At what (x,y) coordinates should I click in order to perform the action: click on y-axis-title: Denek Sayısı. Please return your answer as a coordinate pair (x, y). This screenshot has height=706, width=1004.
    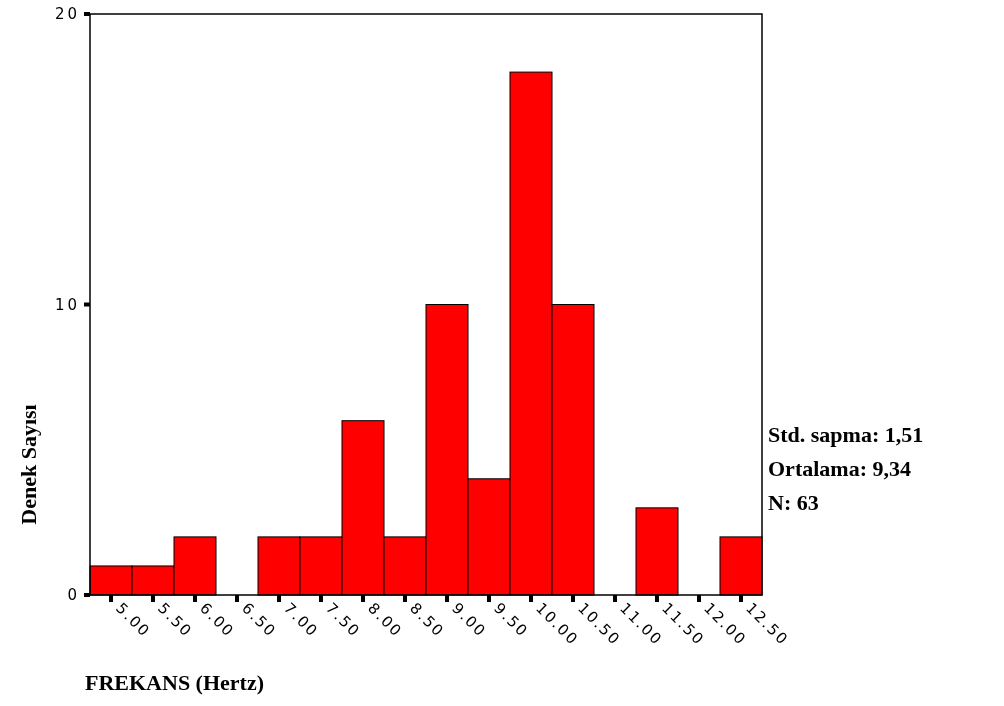
    Looking at the image, I should click on (28, 464).